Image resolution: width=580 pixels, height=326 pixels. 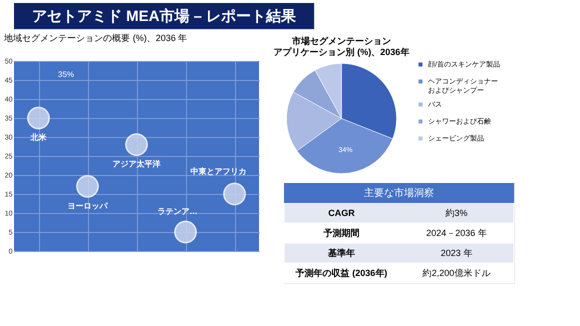 What do you see at coordinates (456, 213) in the screenshot?
I see `text: 約3%` at bounding box center [456, 213].